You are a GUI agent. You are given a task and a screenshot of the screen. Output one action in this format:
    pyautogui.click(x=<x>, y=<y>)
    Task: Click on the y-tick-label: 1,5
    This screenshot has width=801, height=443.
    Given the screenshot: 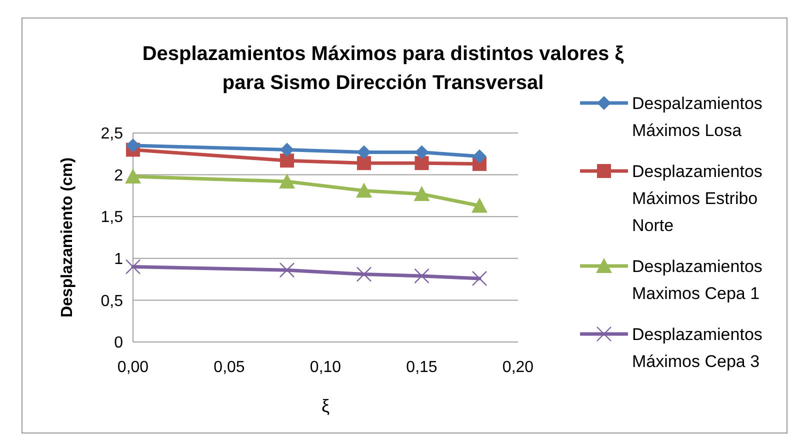 What is the action you would take?
    pyautogui.click(x=112, y=217)
    